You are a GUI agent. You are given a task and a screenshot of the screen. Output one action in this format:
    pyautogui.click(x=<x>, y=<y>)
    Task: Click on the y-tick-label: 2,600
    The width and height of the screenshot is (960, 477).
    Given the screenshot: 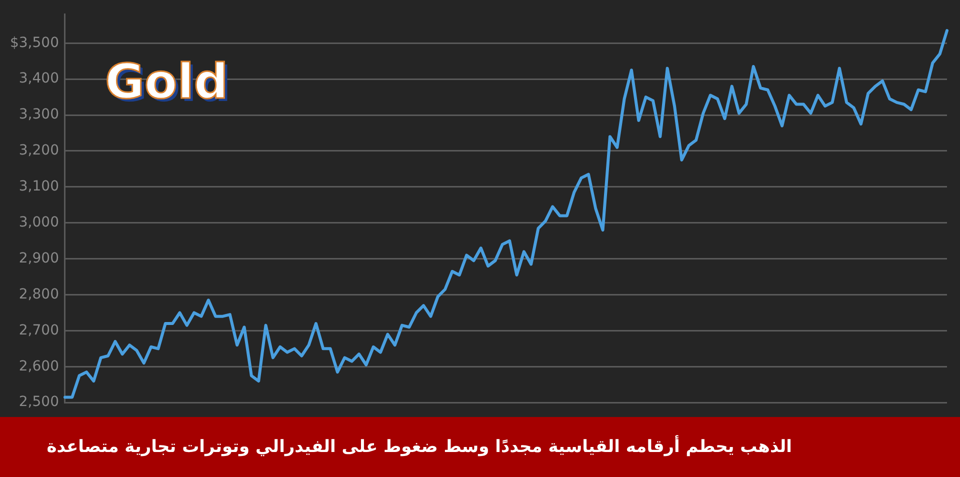 What is the action you would take?
    pyautogui.click(x=38, y=366)
    